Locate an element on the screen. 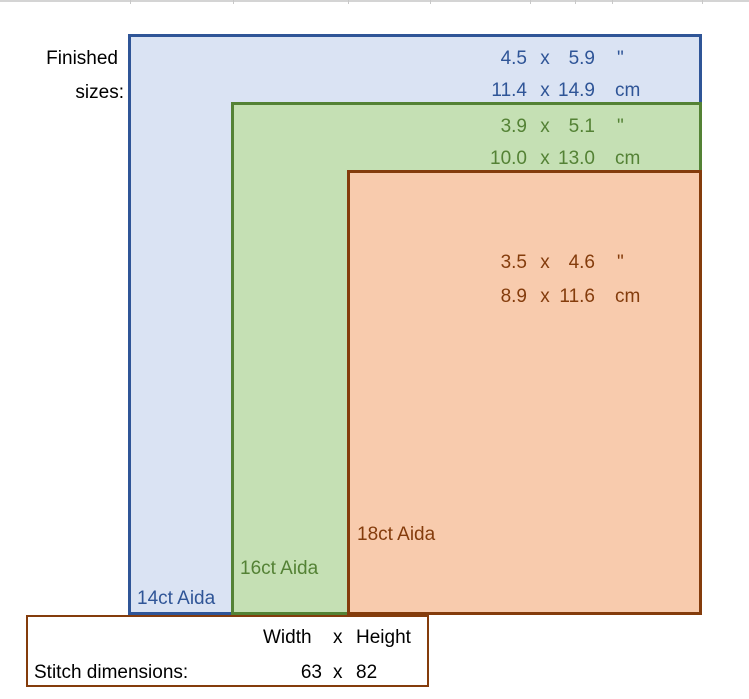  size-16ct-cm-height: 13.0 is located at coordinates (576, 158).